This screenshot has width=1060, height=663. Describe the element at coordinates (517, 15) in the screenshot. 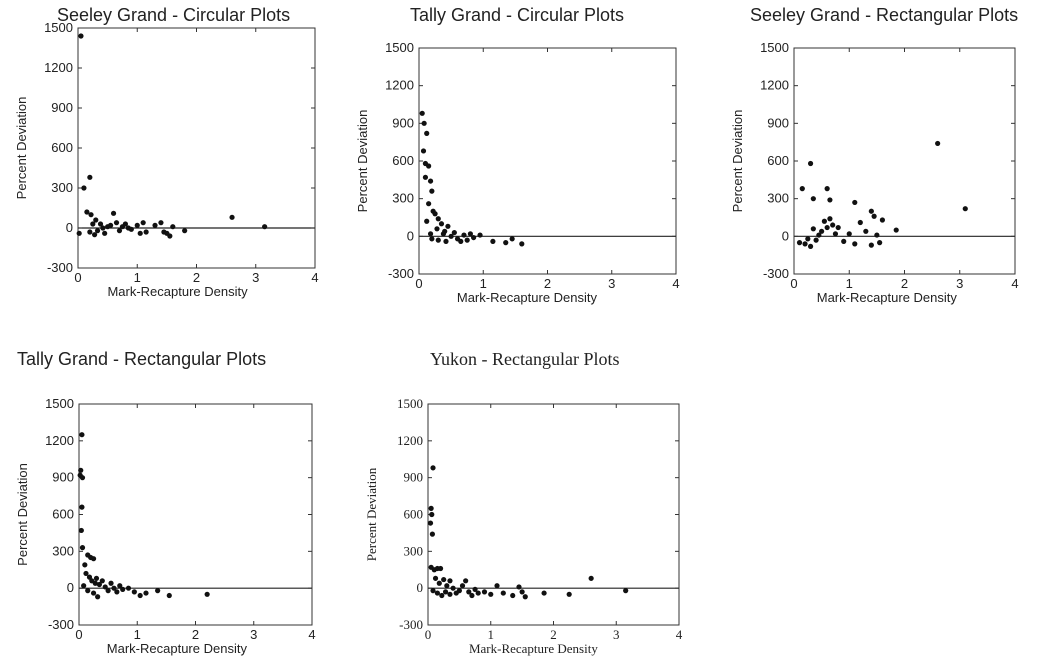

I see `chart-title: Tally Grand - Circular Plots` at that location.